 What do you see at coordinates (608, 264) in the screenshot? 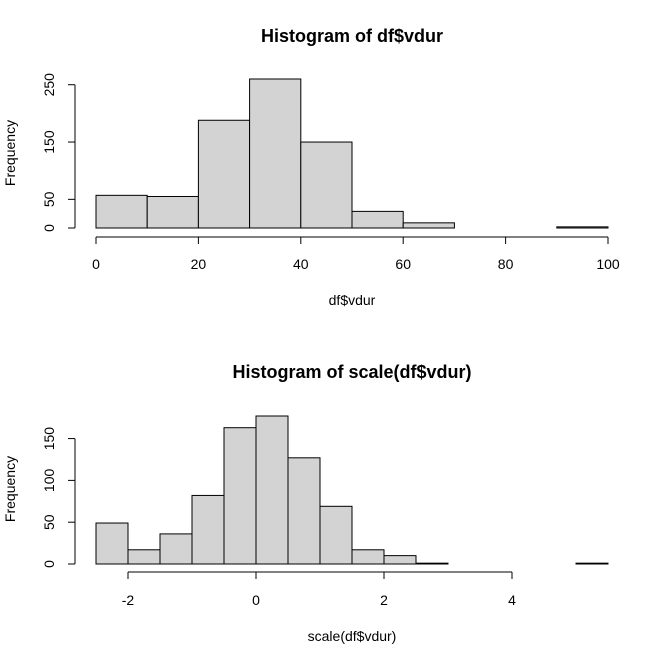
I see `x-tick-label: 100` at bounding box center [608, 264].